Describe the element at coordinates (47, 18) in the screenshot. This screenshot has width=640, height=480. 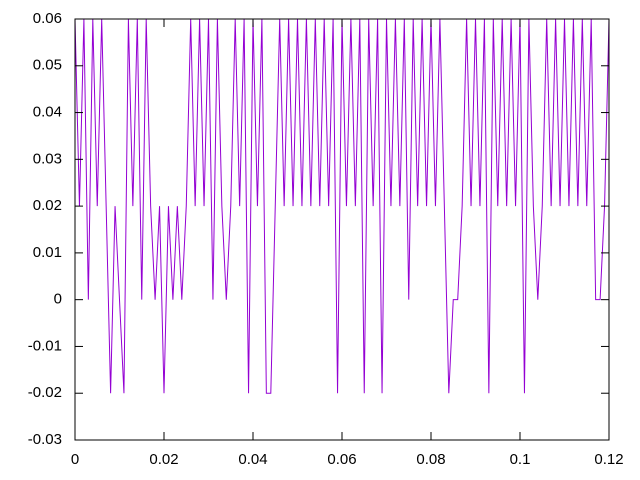
I see `y-tick-label: 0.06` at that location.